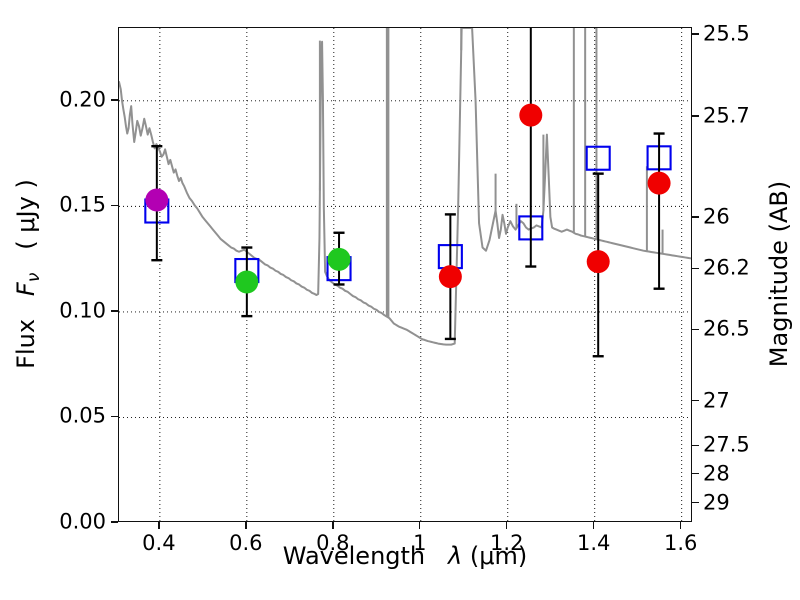 This screenshot has width=800, height=600. Describe the element at coordinates (680, 543) in the screenshot. I see `x-tick-label: 1.6` at that location.